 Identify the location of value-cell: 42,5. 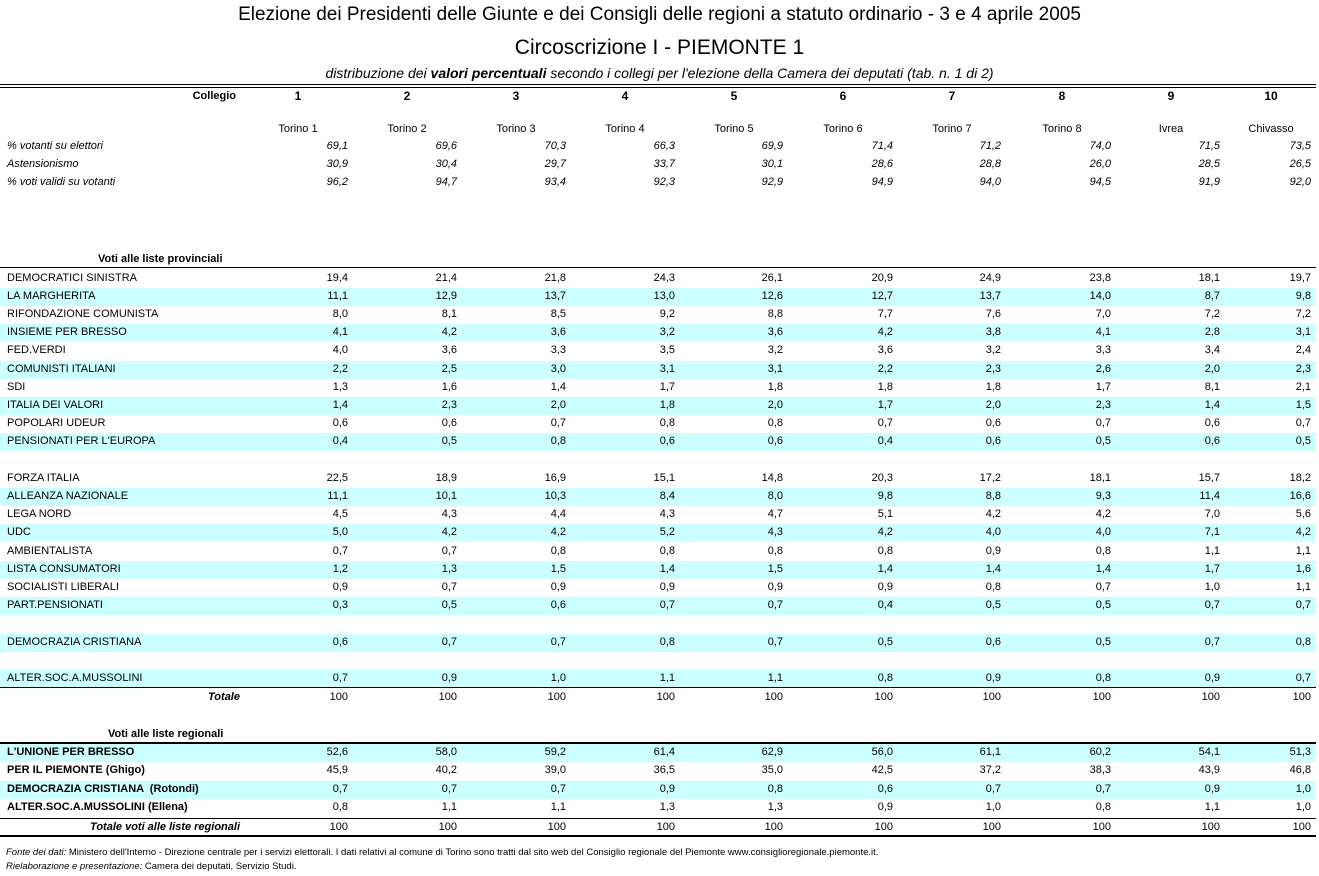
(882, 770).